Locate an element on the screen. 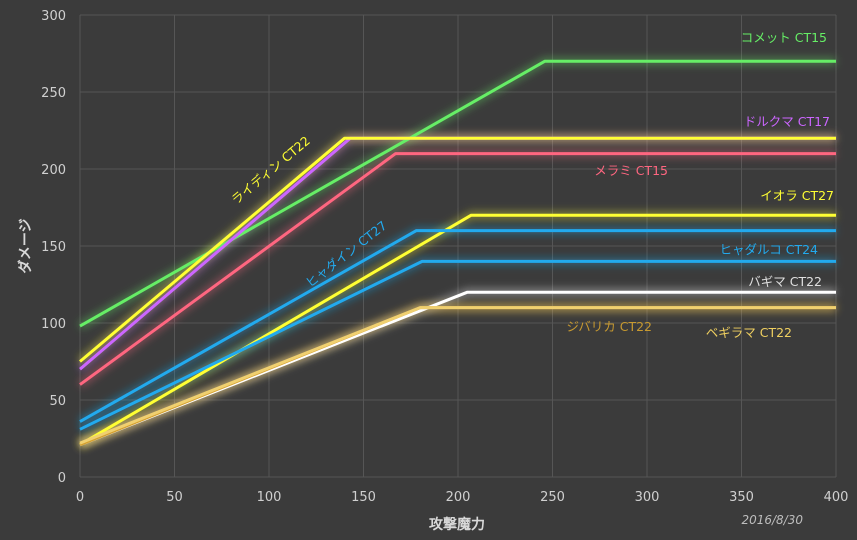  series-label-1: ドルクマ CT17 is located at coordinates (787, 121).